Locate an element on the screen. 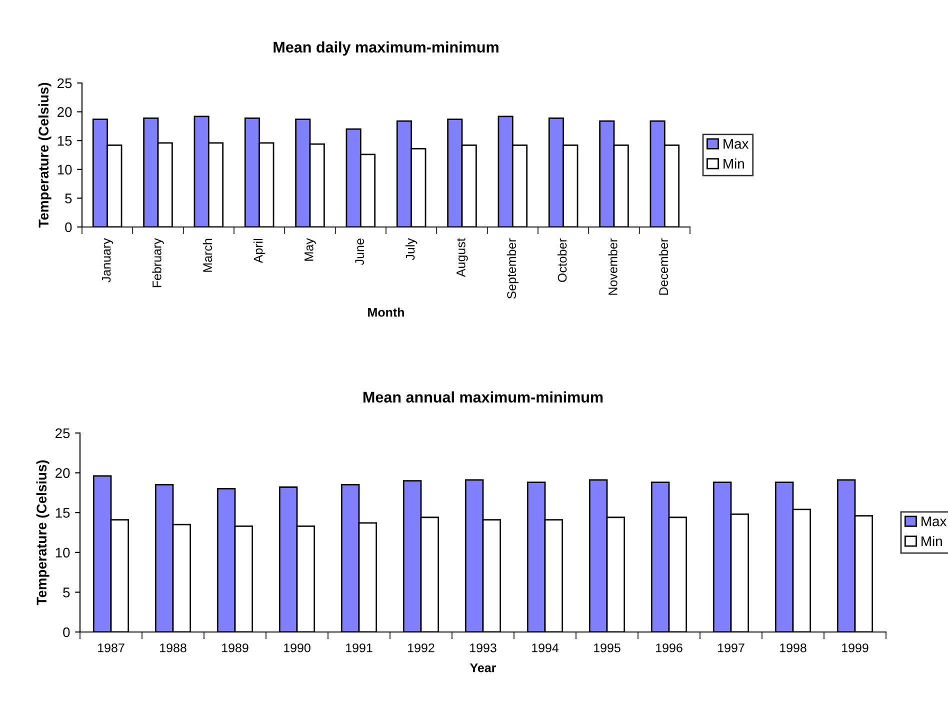  x-tick-label: 1989 is located at coordinates (235, 647).